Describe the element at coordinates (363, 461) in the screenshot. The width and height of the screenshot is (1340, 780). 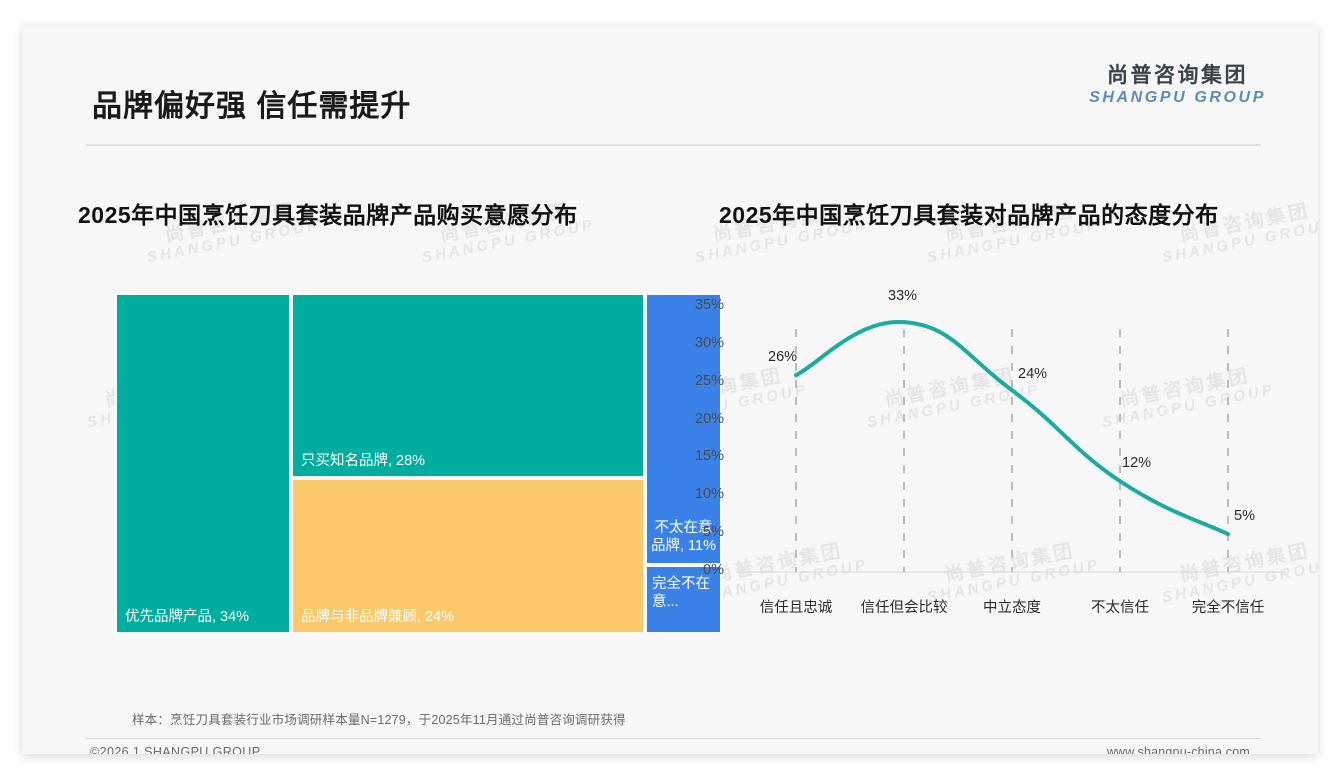
I see `treemap-cell-label: 只买知名品牌, 28%` at that location.